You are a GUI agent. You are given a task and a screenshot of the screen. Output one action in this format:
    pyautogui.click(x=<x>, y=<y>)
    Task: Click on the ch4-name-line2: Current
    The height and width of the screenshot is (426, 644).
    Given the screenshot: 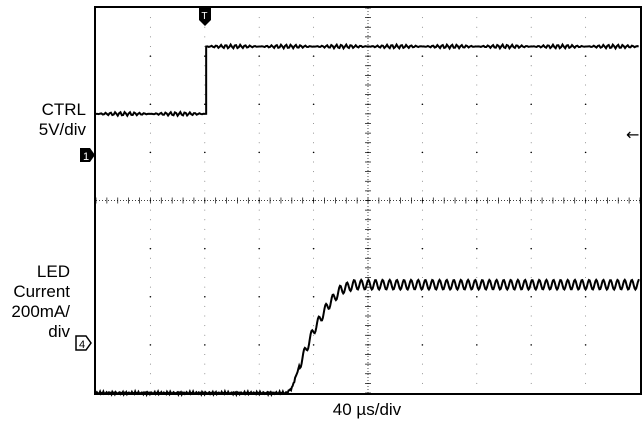 What is the action you would take?
    pyautogui.click(x=41, y=291)
    